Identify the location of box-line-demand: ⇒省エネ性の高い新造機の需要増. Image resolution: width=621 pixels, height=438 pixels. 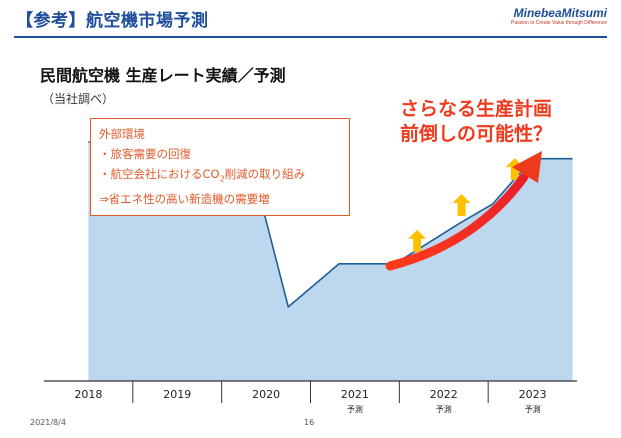
(184, 199).